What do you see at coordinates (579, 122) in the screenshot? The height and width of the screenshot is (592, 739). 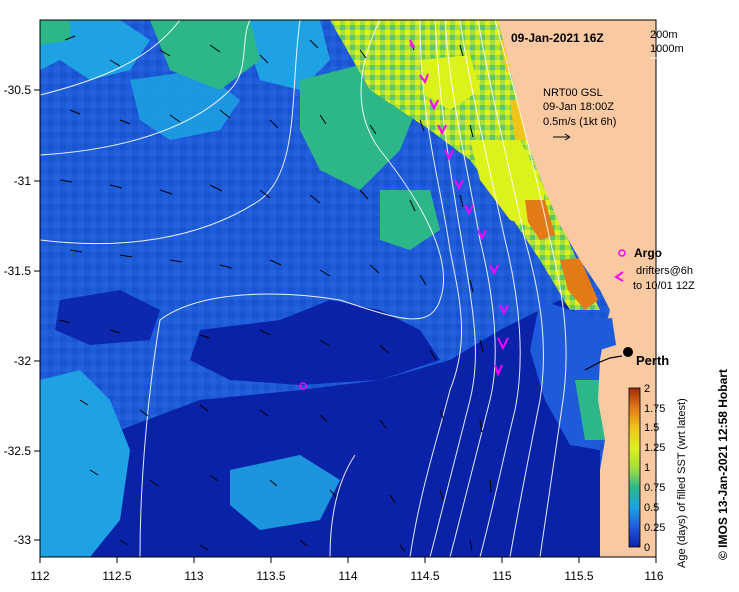 I see `current-scale-label: 0.5m/s (1kt 6h)` at bounding box center [579, 122].